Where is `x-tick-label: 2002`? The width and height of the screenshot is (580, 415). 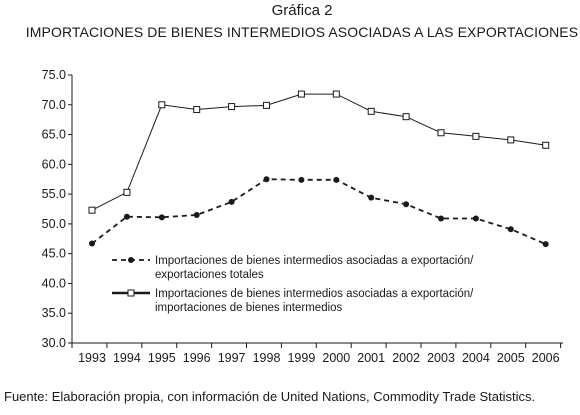
x-tick-label: 2002 is located at coordinates (406, 358).